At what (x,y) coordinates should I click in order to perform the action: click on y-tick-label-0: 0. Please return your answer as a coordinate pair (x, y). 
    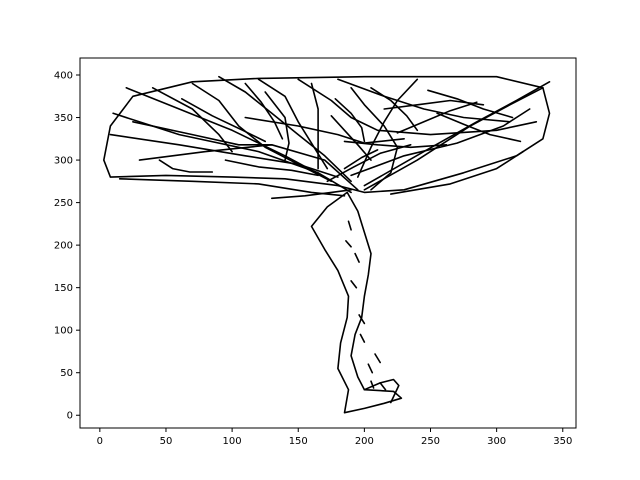
    Looking at the image, I should click on (70, 416).